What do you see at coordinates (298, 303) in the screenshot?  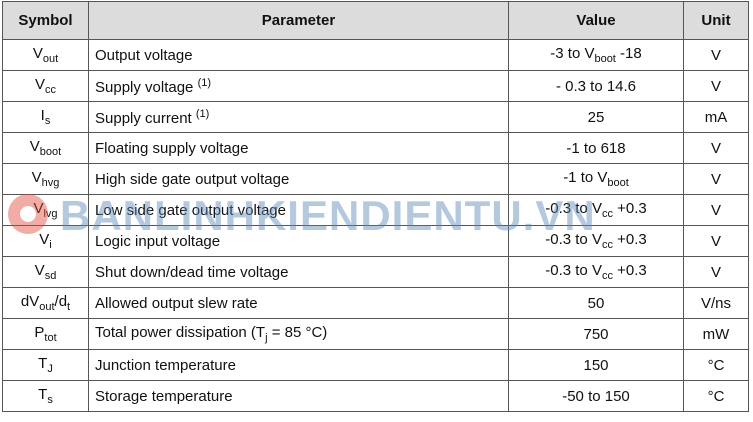 I see `table-cell: Allowed output slew rate` at bounding box center [298, 303].